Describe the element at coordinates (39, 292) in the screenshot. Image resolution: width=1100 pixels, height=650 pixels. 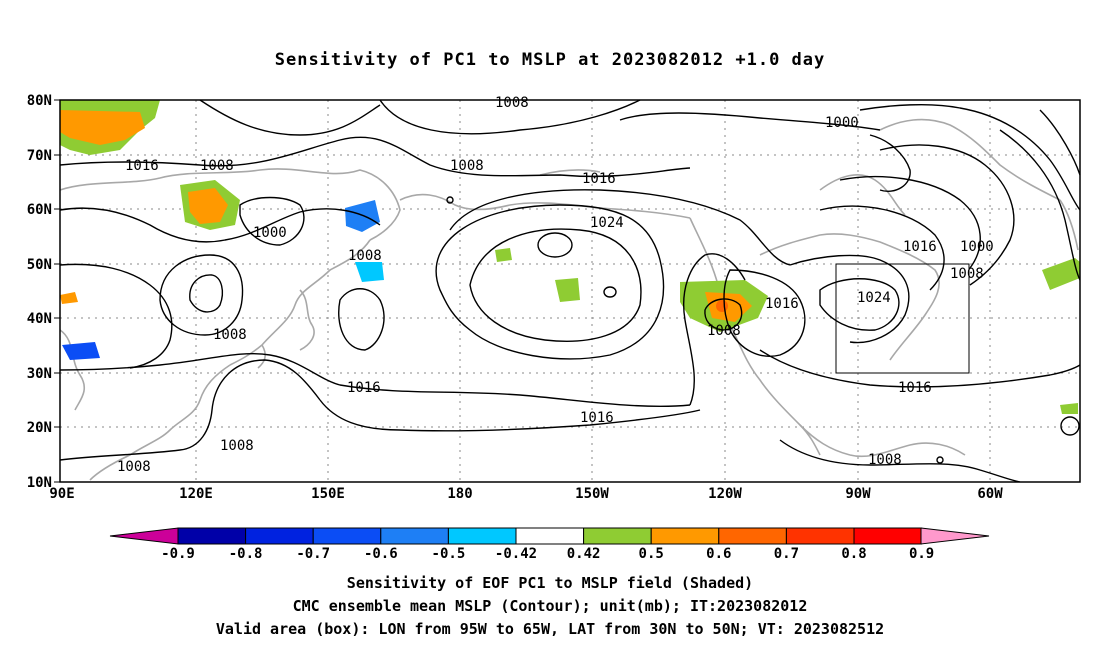
I see `lat-axis: 80N 70N 60N 50N 40N 30N 20N 10N` at that location.